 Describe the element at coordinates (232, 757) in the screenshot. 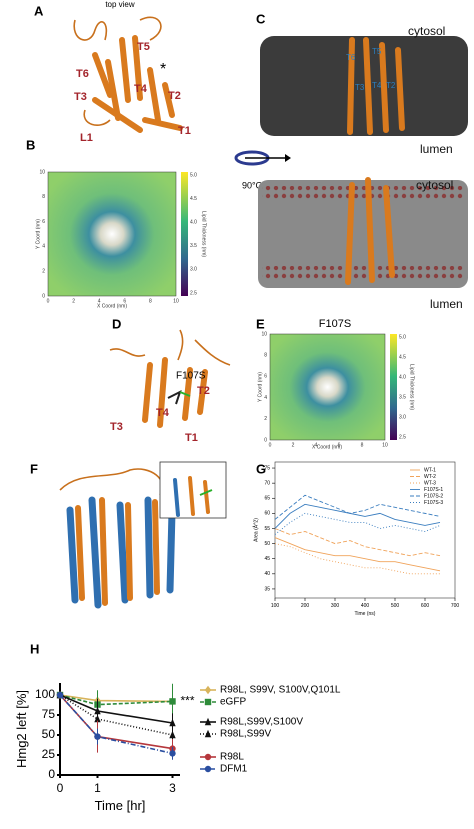

I see `legend-label: R98L` at that location.